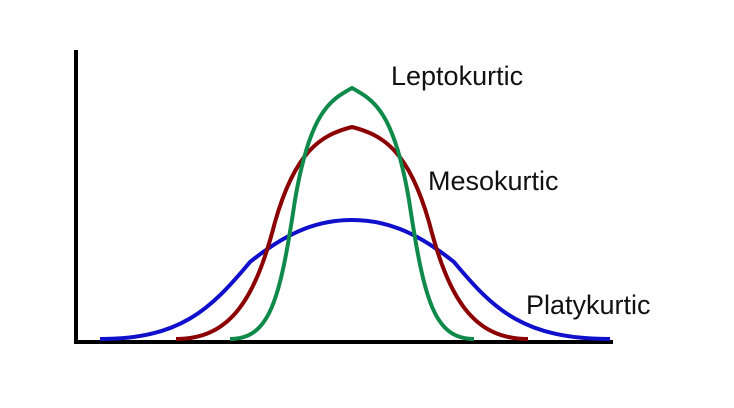  Describe the element at coordinates (457, 76) in the screenshot. I see `leptokurtic-label: Leptokurtic` at that location.